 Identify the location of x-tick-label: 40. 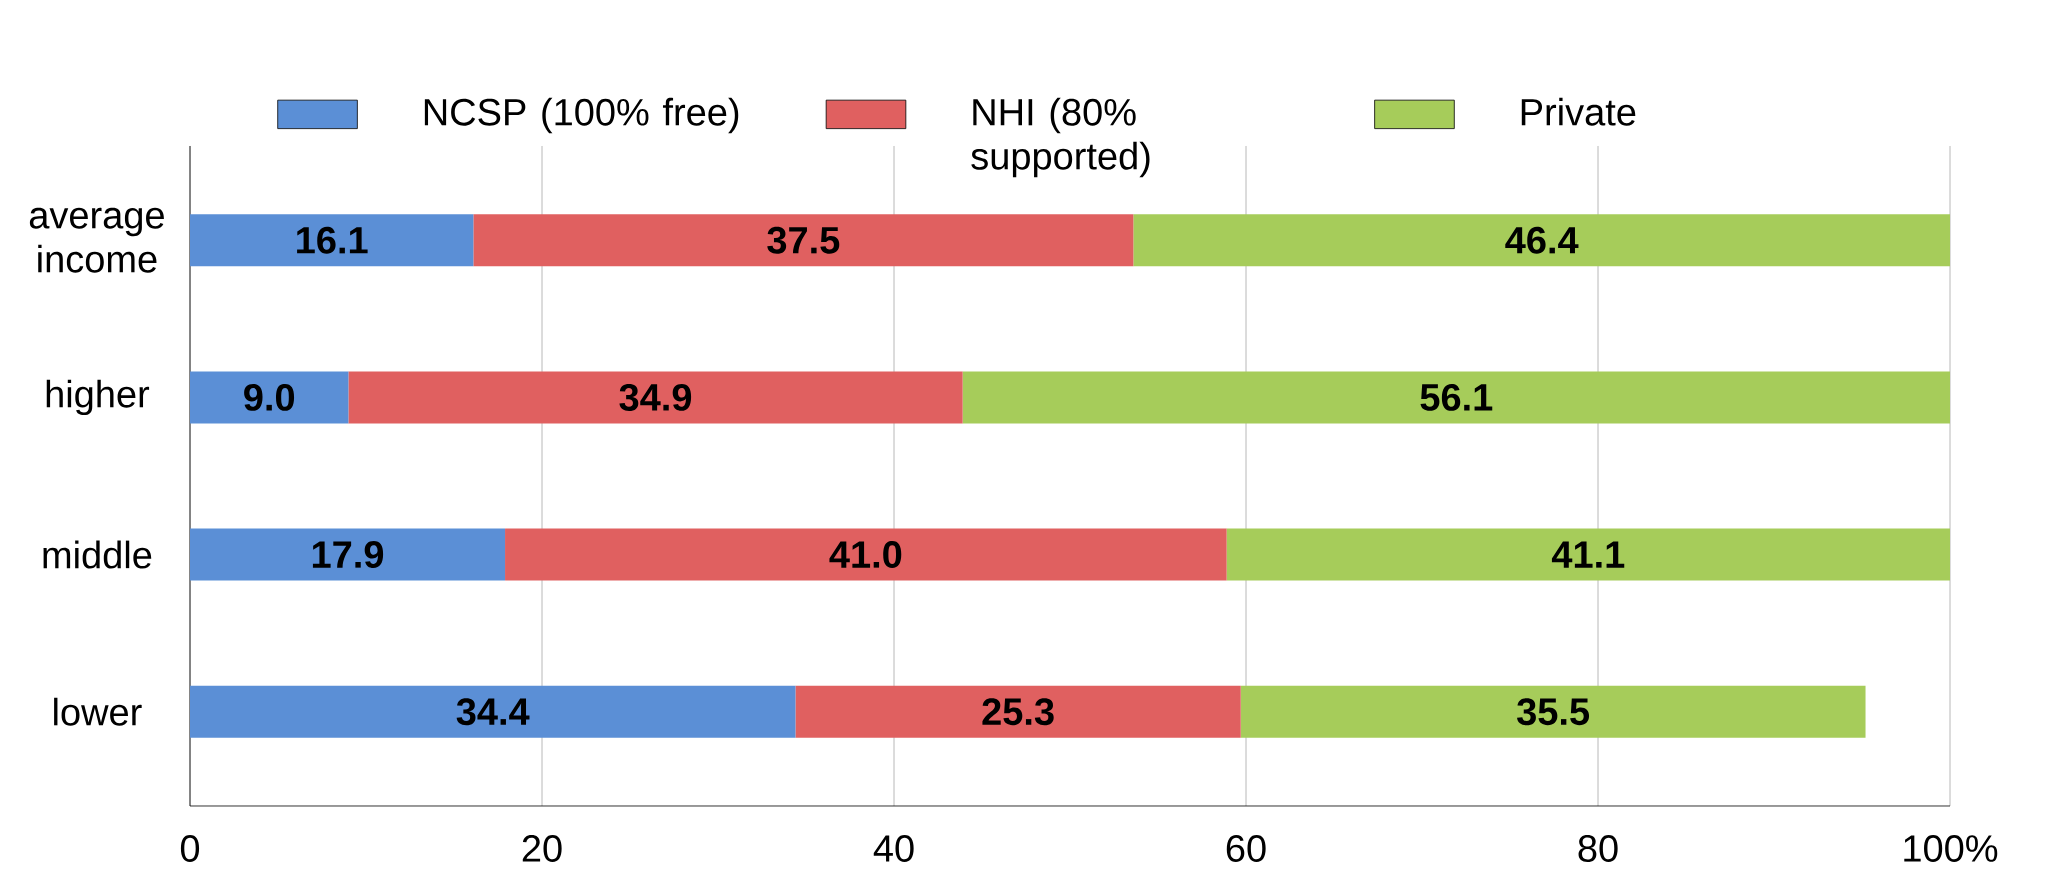
(893, 848).